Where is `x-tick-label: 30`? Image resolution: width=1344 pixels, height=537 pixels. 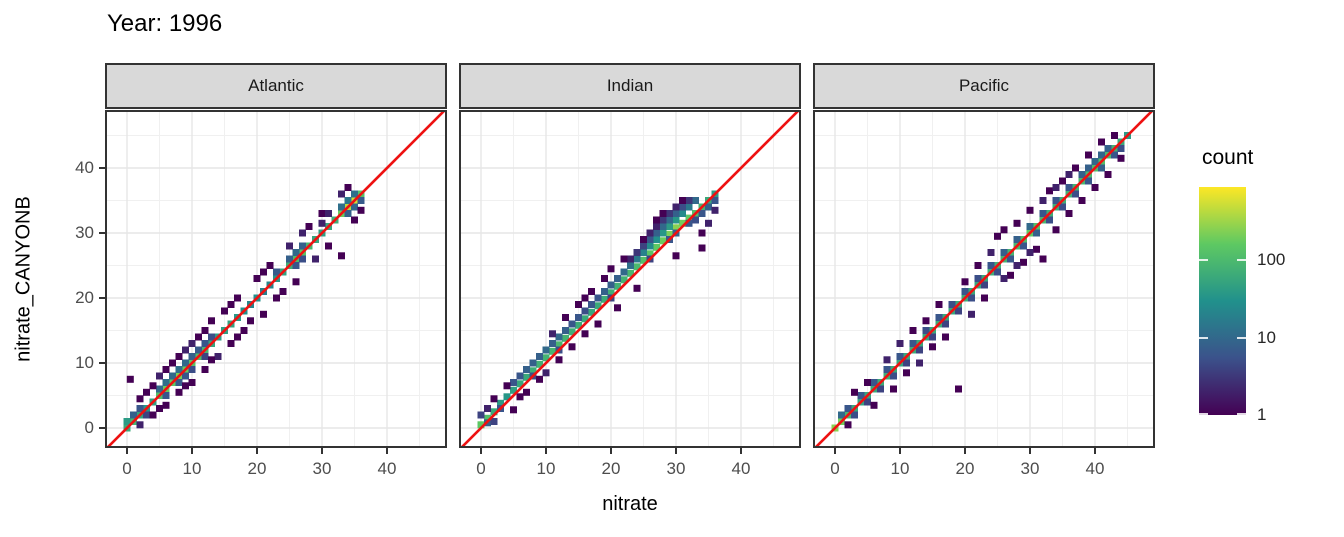 x-tick-label: 30 is located at coordinates (676, 468).